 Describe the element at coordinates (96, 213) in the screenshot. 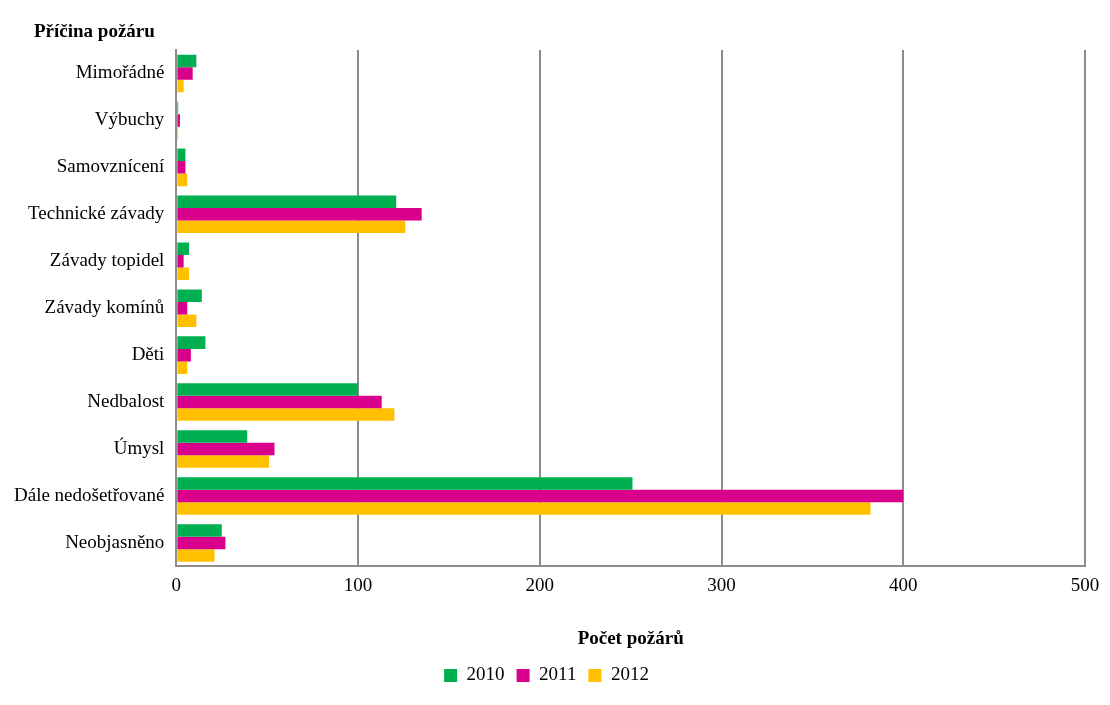

I see `y-tick-label: Technické závady` at that location.